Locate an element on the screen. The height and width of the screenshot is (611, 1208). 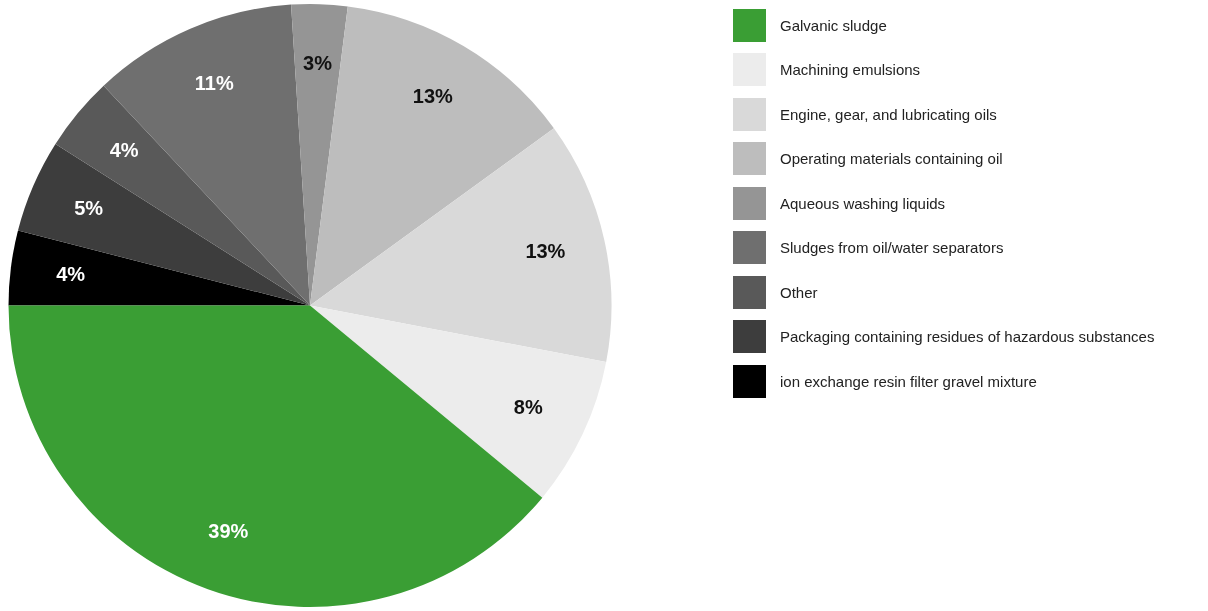
data-label: 11% is located at coordinates (214, 82).